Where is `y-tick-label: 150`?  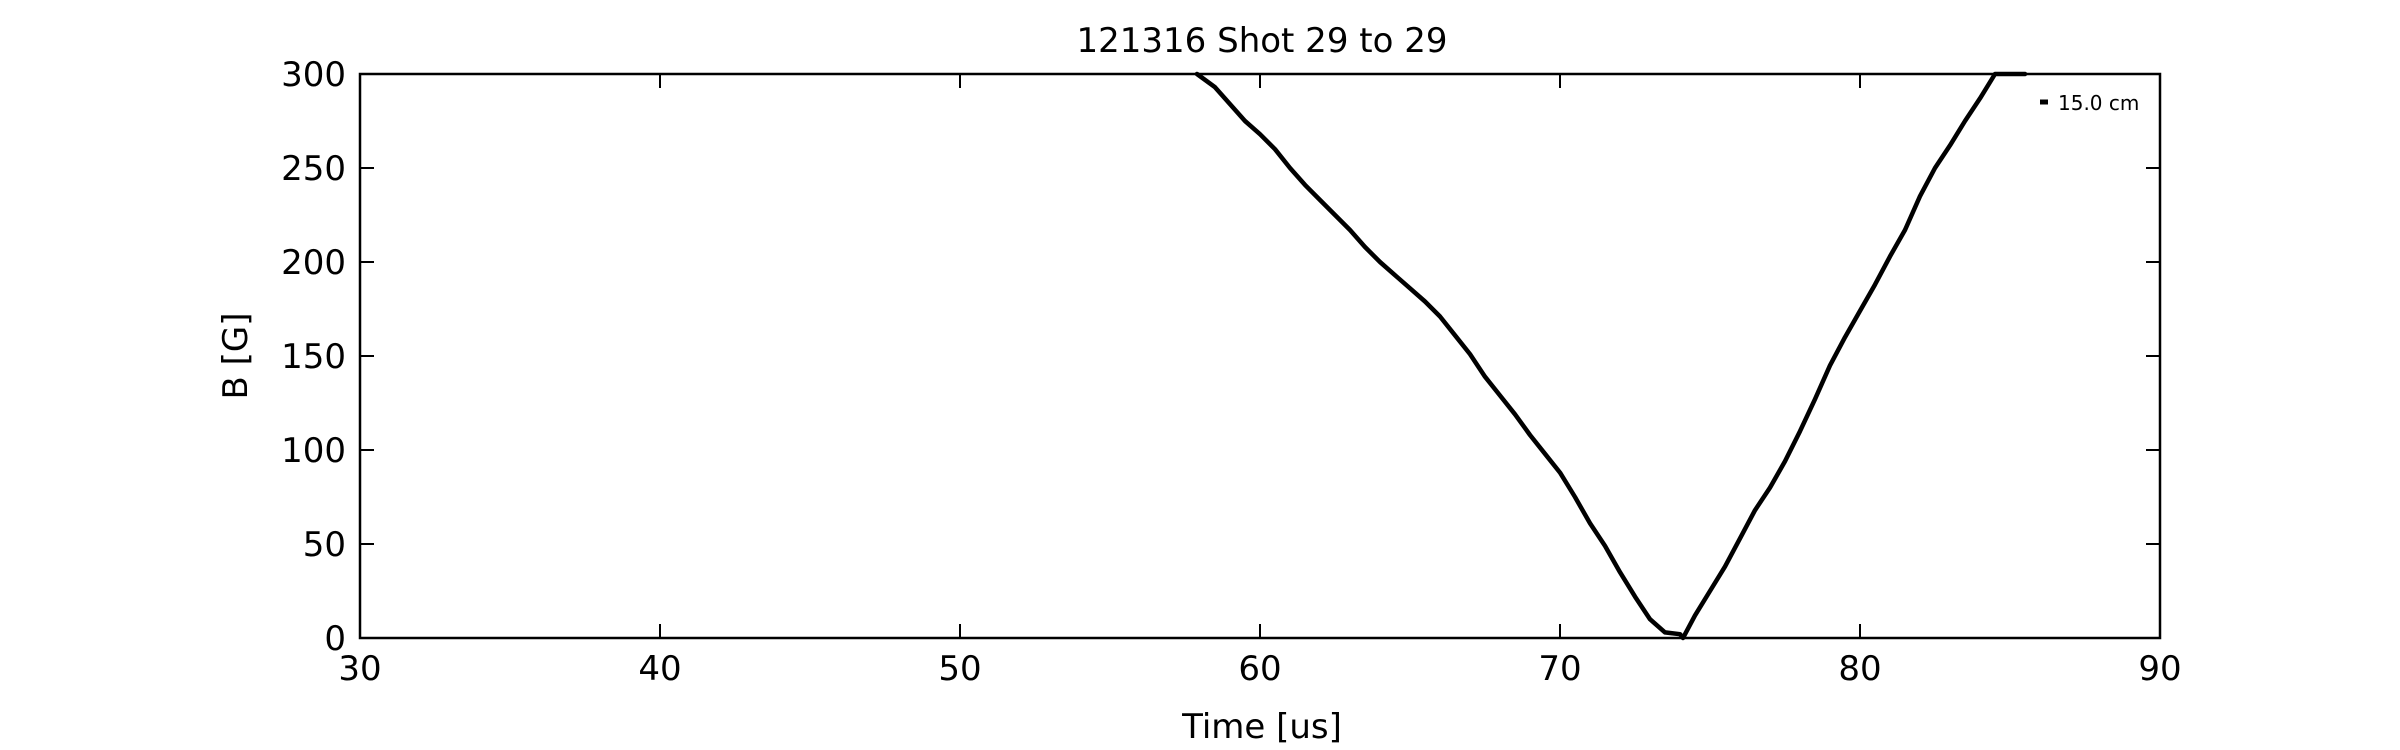 y-tick-label: 150 is located at coordinates (313, 357).